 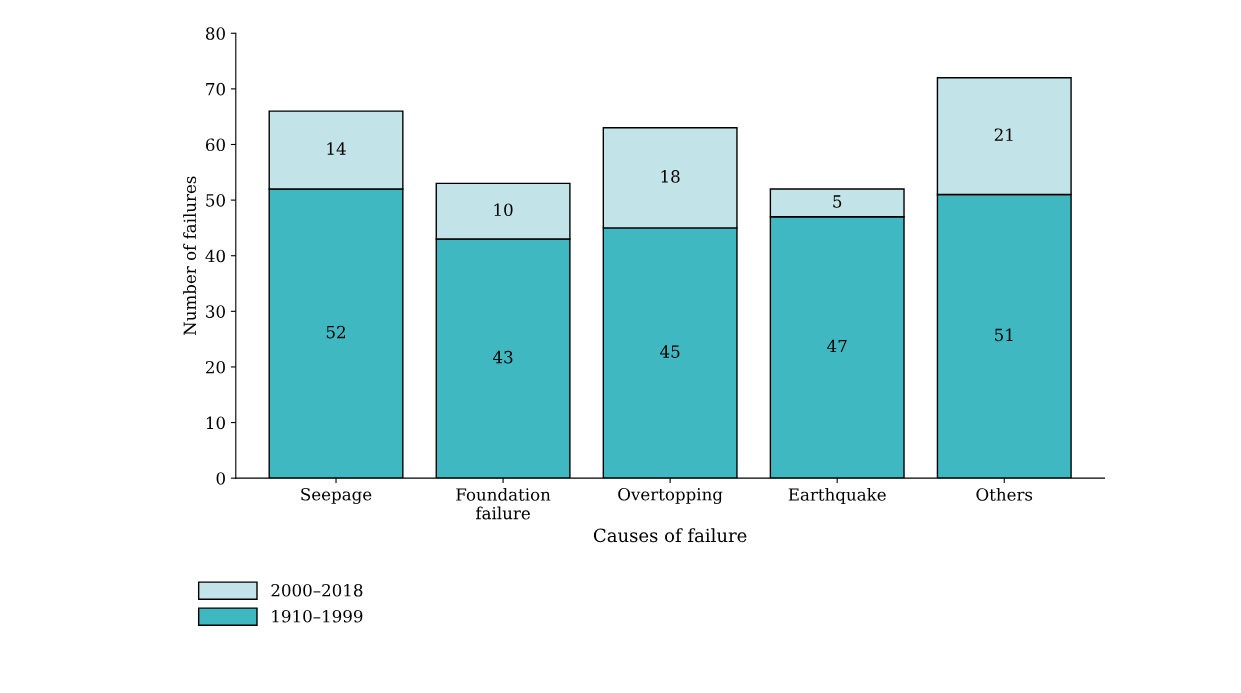 What do you see at coordinates (215, 367) in the screenshot?
I see `y-tick-label: 20` at bounding box center [215, 367].